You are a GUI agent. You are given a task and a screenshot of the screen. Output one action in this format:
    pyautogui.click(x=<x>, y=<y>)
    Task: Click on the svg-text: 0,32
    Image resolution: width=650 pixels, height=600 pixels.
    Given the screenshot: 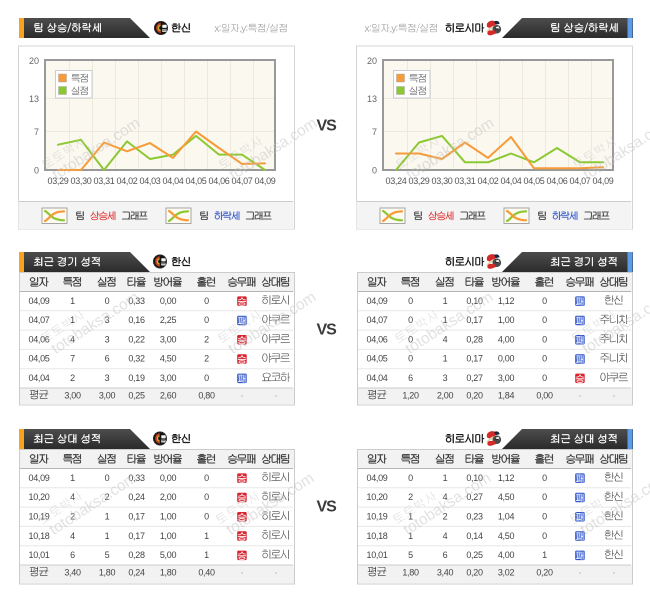 What is the action you would take?
    pyautogui.click(x=136, y=359)
    